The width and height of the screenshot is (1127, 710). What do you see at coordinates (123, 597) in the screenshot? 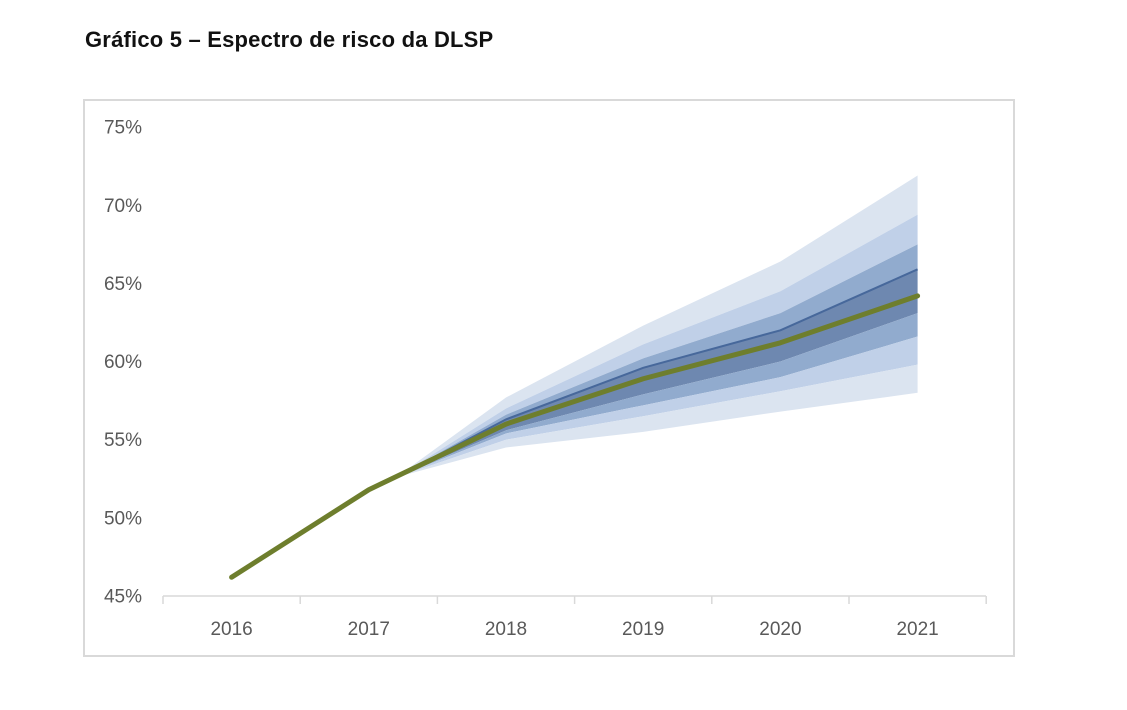
I see `y-axis-label: 45%` at bounding box center [123, 597].